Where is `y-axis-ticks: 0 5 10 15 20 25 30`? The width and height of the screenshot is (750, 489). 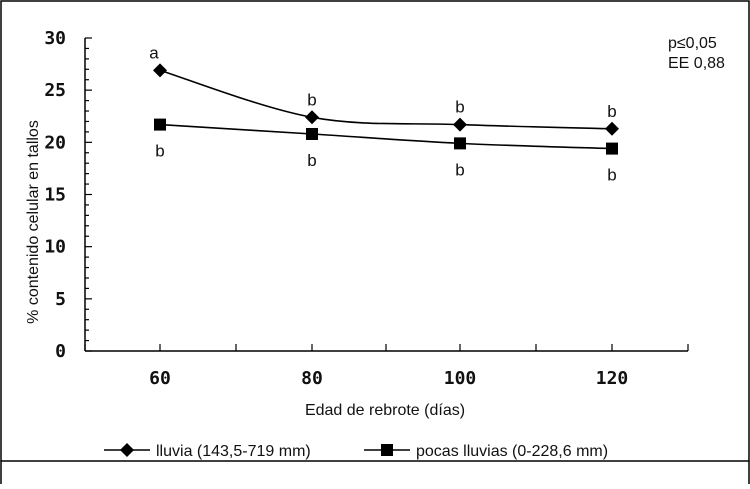 y-axis-ticks: 0 5 10 15 20 25 30 is located at coordinates (68, 195).